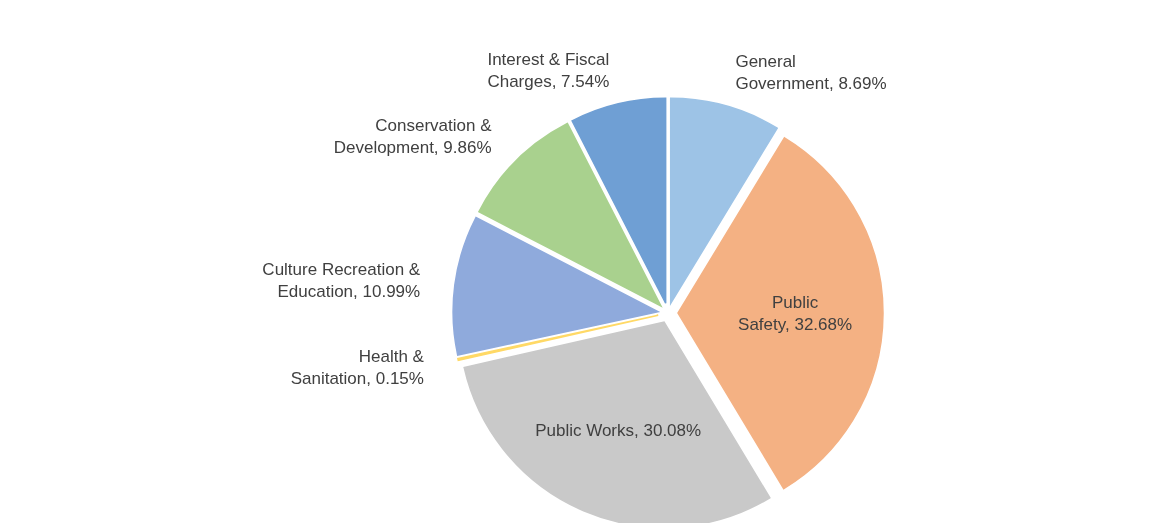 The image size is (1159, 531). I want to click on slice-label: Health & Sanitation, 0.15%, so click(357, 367).